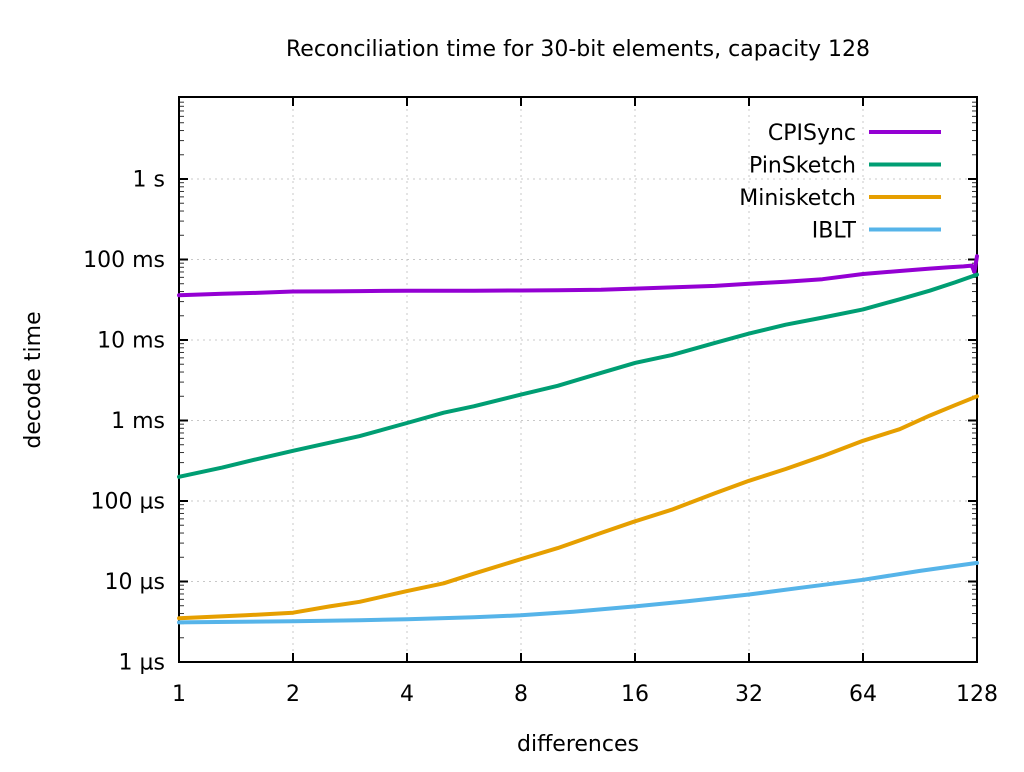 The width and height of the screenshot is (1024, 772). Describe the element at coordinates (812, 133) in the screenshot. I see `legend-label-cpisync: CPISync` at that location.